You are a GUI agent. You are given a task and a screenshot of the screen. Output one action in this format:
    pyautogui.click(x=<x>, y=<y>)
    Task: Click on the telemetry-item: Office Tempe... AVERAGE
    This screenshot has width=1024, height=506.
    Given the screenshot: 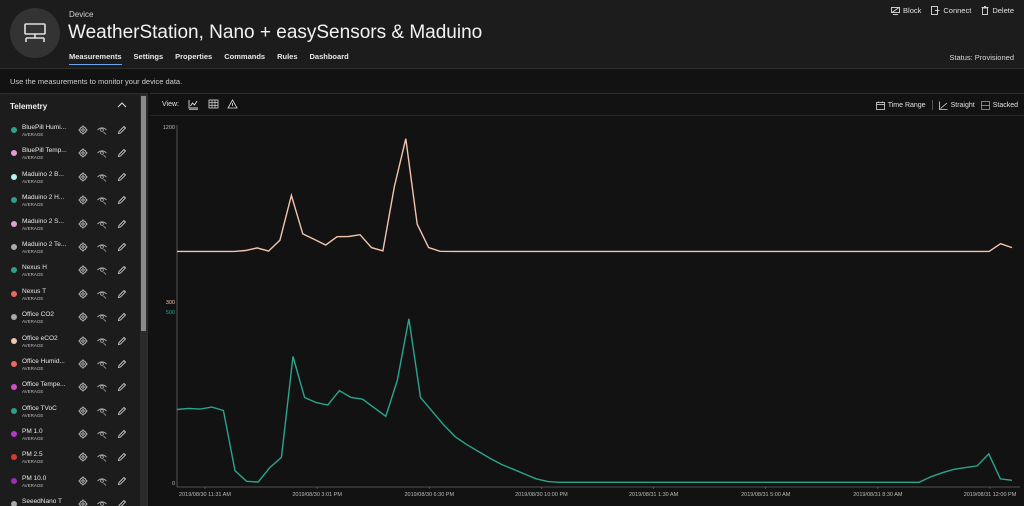 What is the action you would take?
    pyautogui.click(x=69, y=390)
    